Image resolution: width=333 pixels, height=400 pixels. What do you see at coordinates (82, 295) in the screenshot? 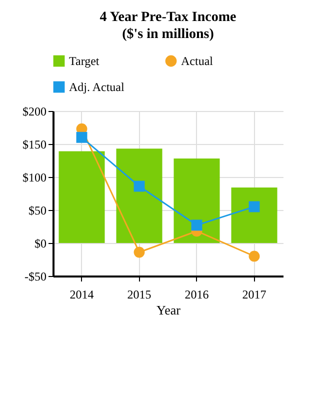
I see `x-tick-label: 2014` at bounding box center [82, 295].